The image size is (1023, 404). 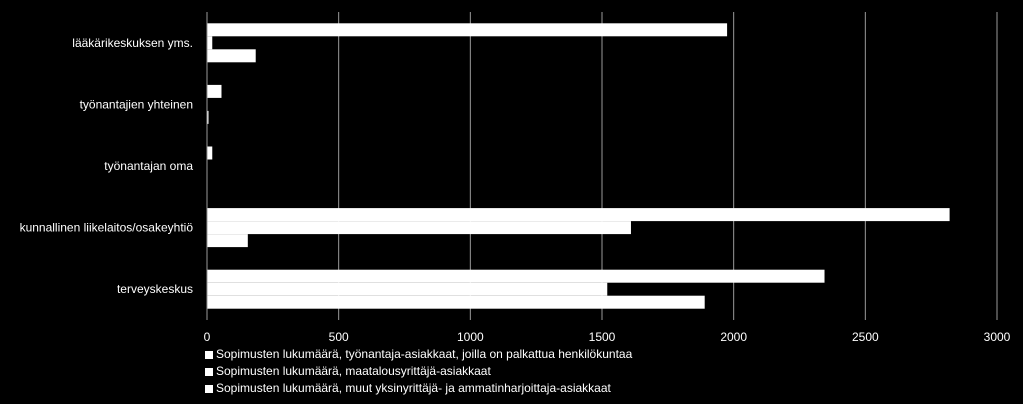 What do you see at coordinates (470, 337) in the screenshot?
I see `x-tick-label: 1000` at bounding box center [470, 337].